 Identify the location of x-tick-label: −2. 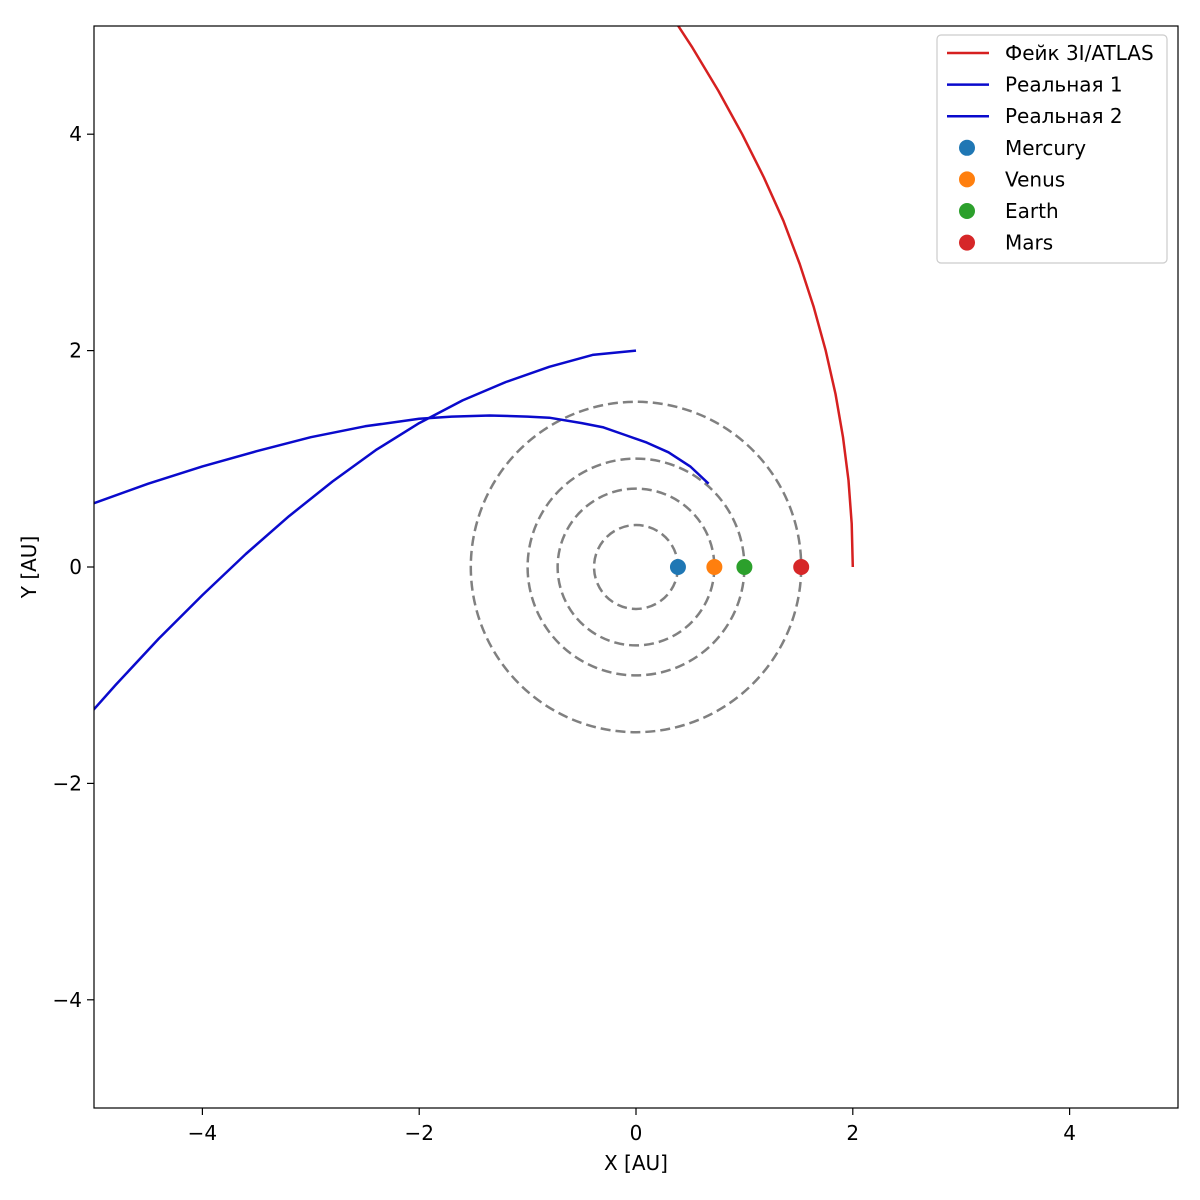
(418, 1133).